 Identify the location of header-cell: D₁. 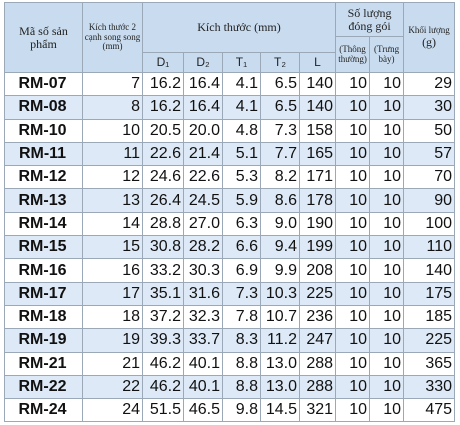
(163, 62).